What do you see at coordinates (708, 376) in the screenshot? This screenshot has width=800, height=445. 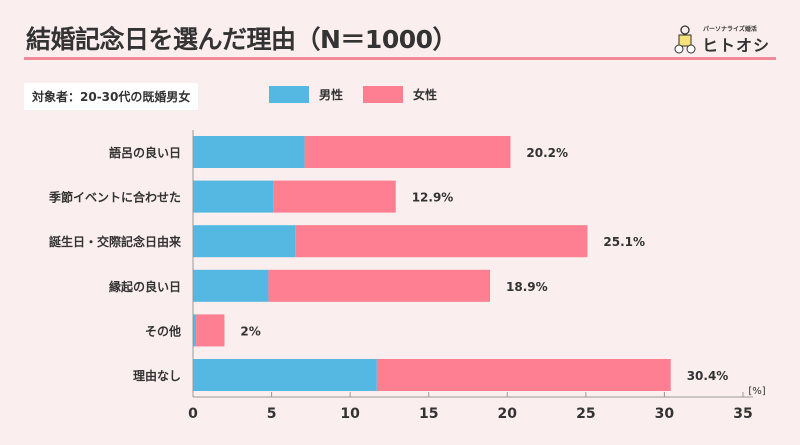 I see `total-label: 30.4%` at bounding box center [708, 376].